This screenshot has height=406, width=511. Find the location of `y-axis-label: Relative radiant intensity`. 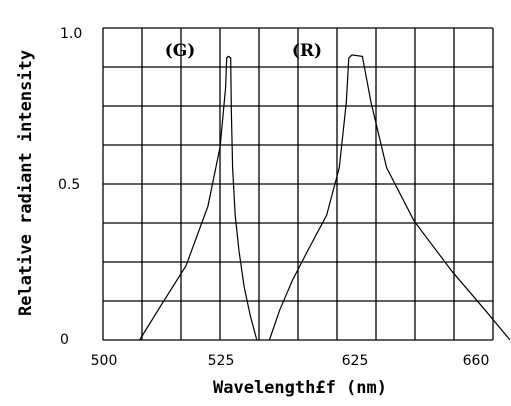

y-axis-label: Relative radiant intensity is located at coordinates (26, 183).